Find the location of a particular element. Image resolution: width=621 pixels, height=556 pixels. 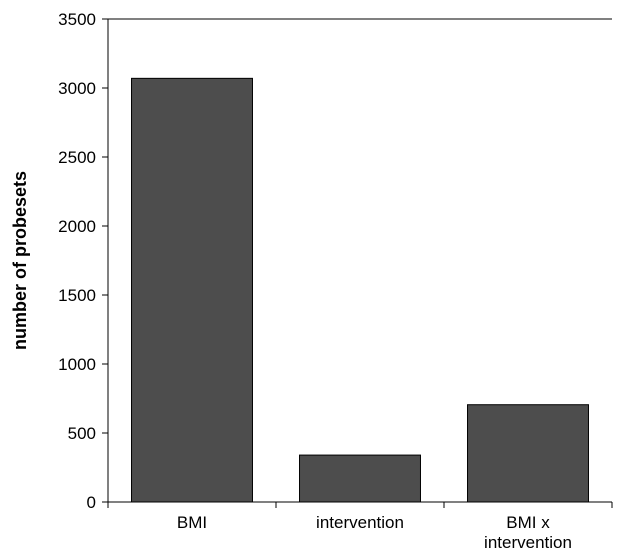

x-tick-label: intervention is located at coordinates (360, 522).